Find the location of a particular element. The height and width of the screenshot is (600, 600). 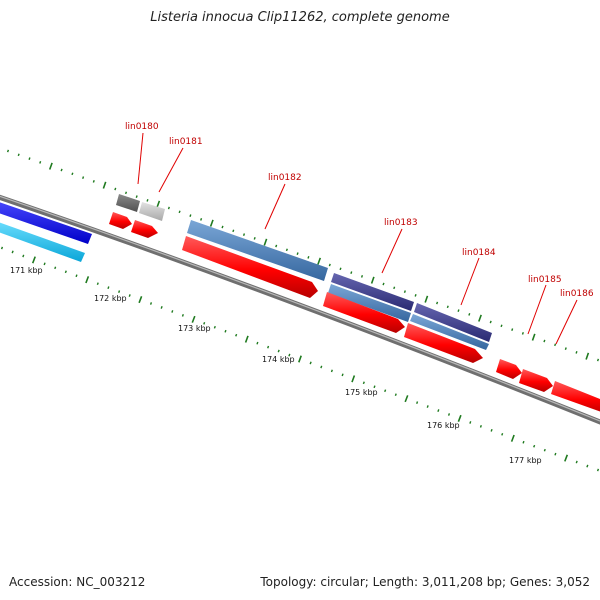

scale-label-176: 176 kbp is located at coordinates (443, 425).